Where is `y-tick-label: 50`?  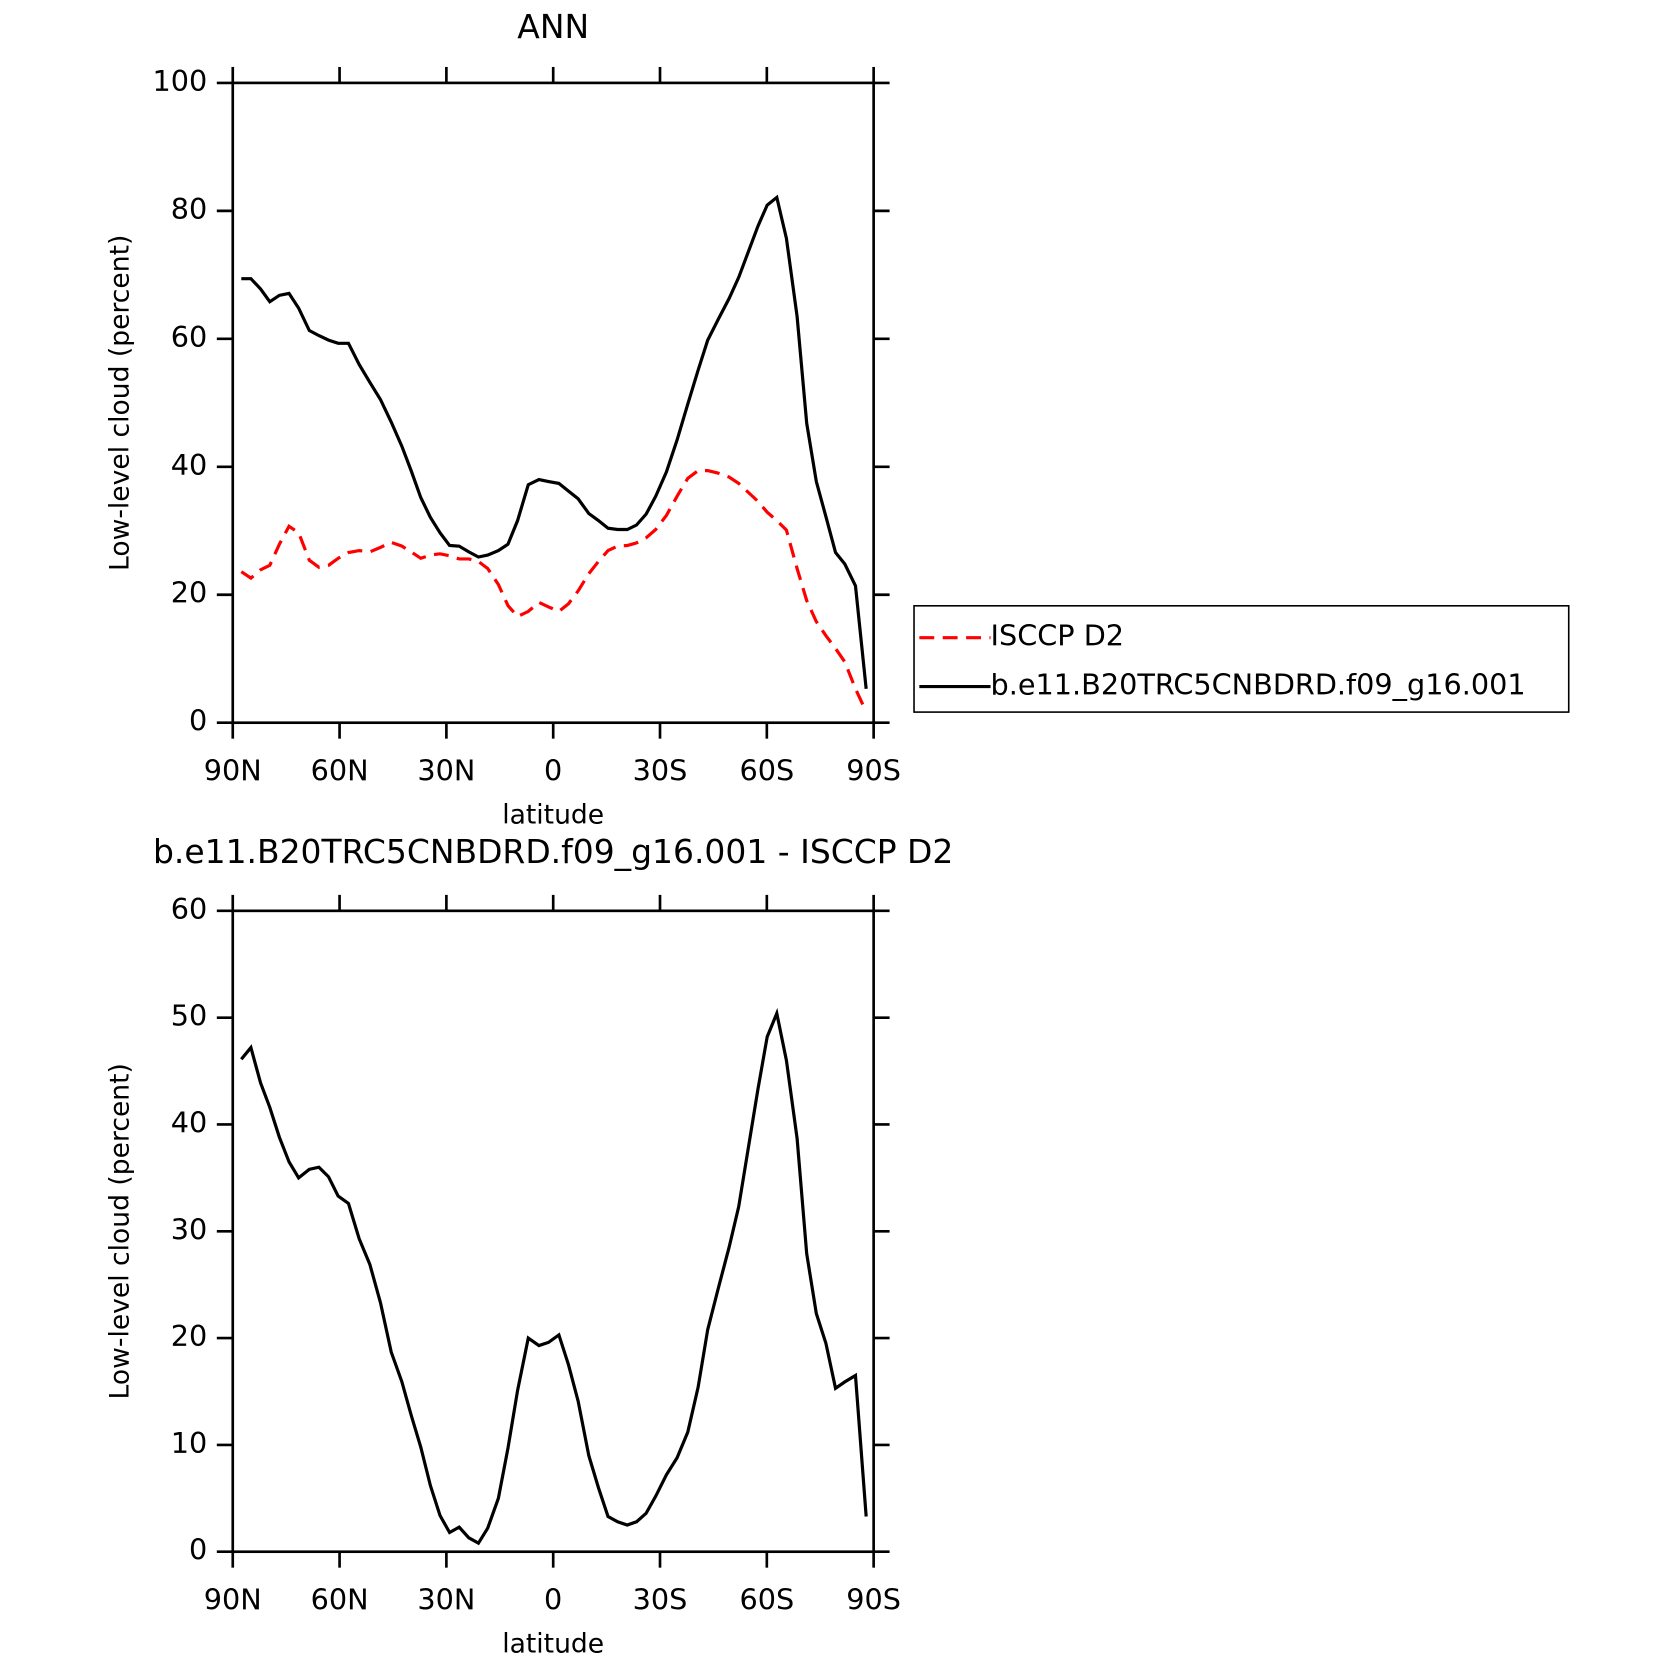
y-tick-label: 50 is located at coordinates (189, 1016).